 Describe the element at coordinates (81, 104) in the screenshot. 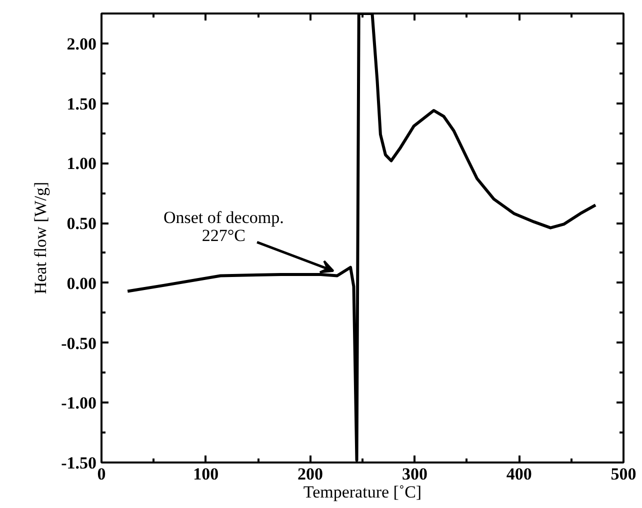

I see `y-tick-label: 1.50` at that location.